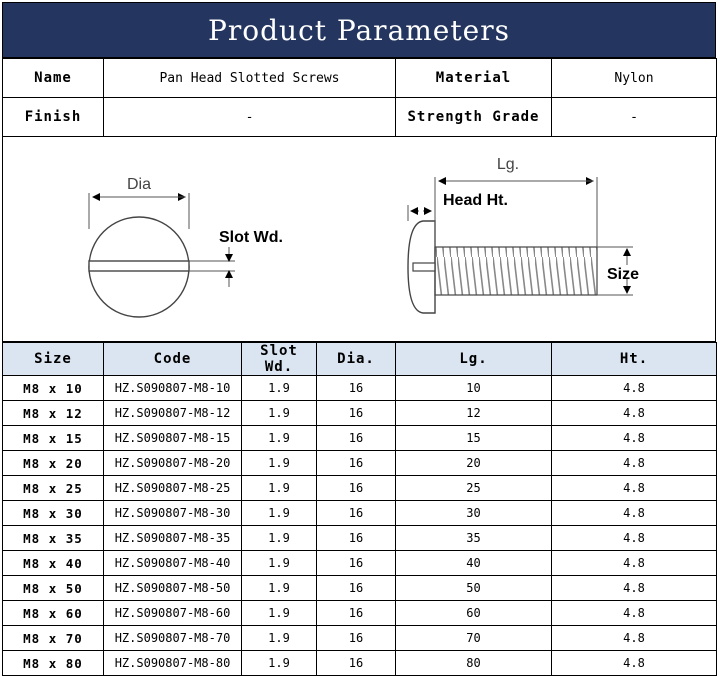  What do you see at coordinates (473, 78) in the screenshot?
I see `material-label: Material` at bounding box center [473, 78].